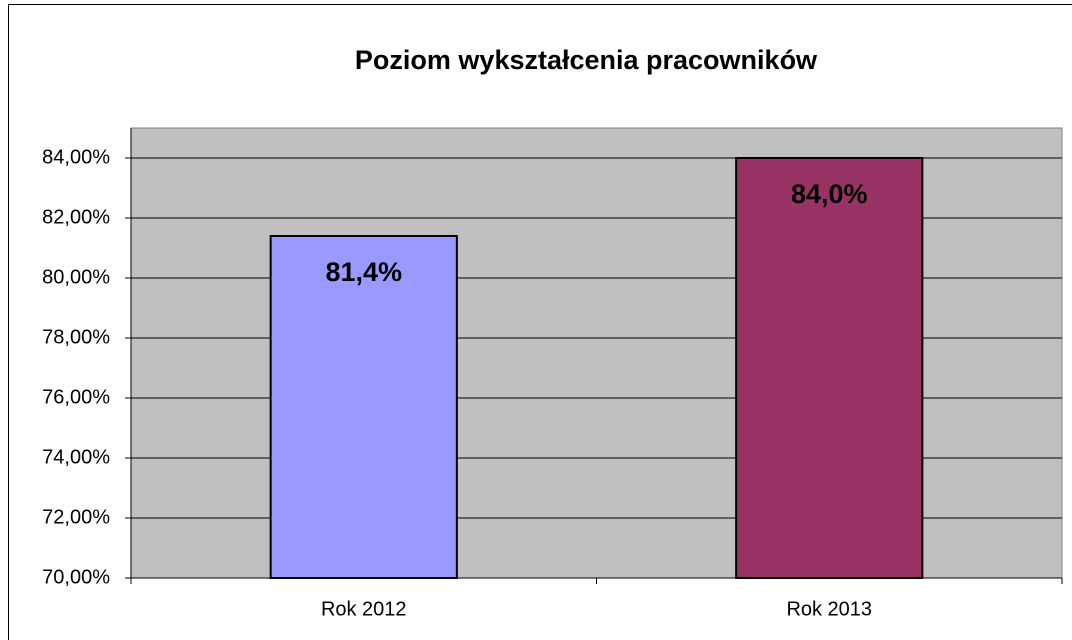  I want to click on y-tick-label: 82,00%, so click(76, 217).